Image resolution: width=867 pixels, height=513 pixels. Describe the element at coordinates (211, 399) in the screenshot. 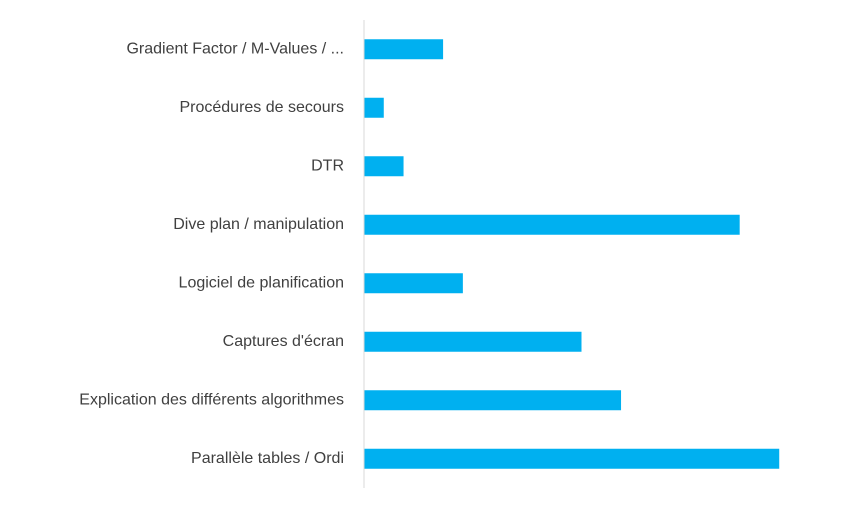

I see `category-label: Explication des différents algorithmes` at that location.